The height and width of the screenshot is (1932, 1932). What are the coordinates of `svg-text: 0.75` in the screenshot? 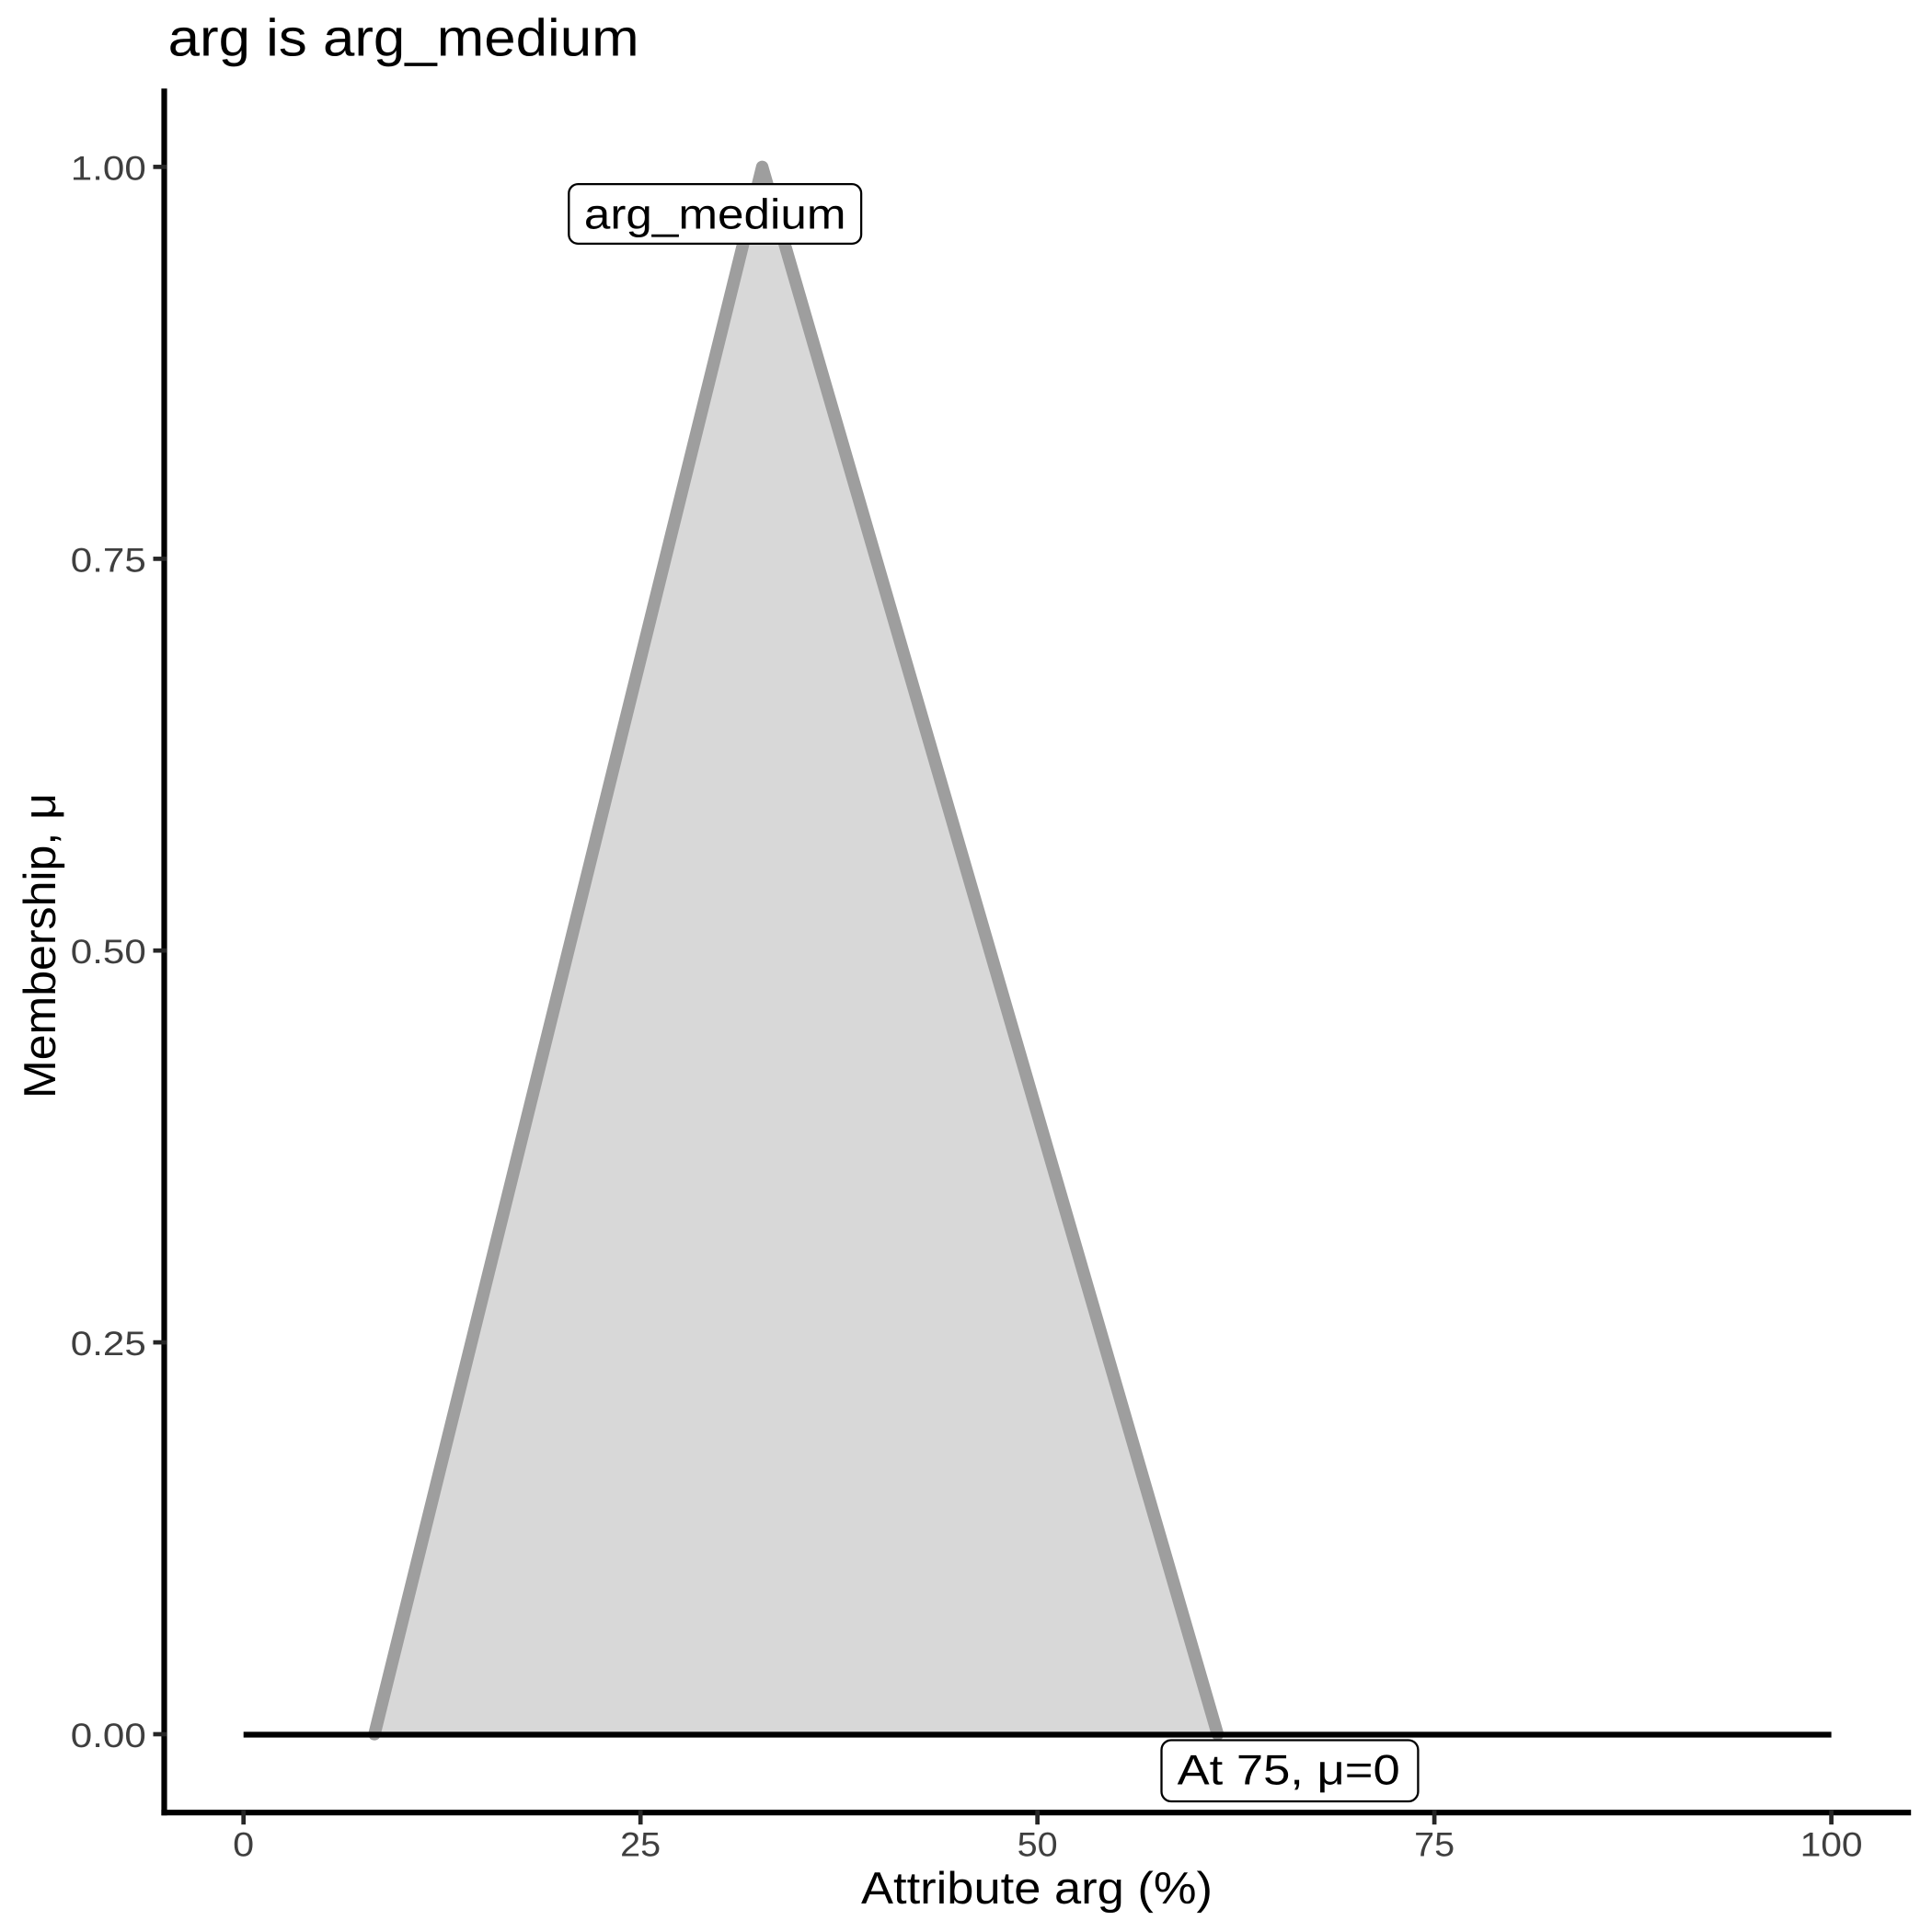 It's located at (108, 560).